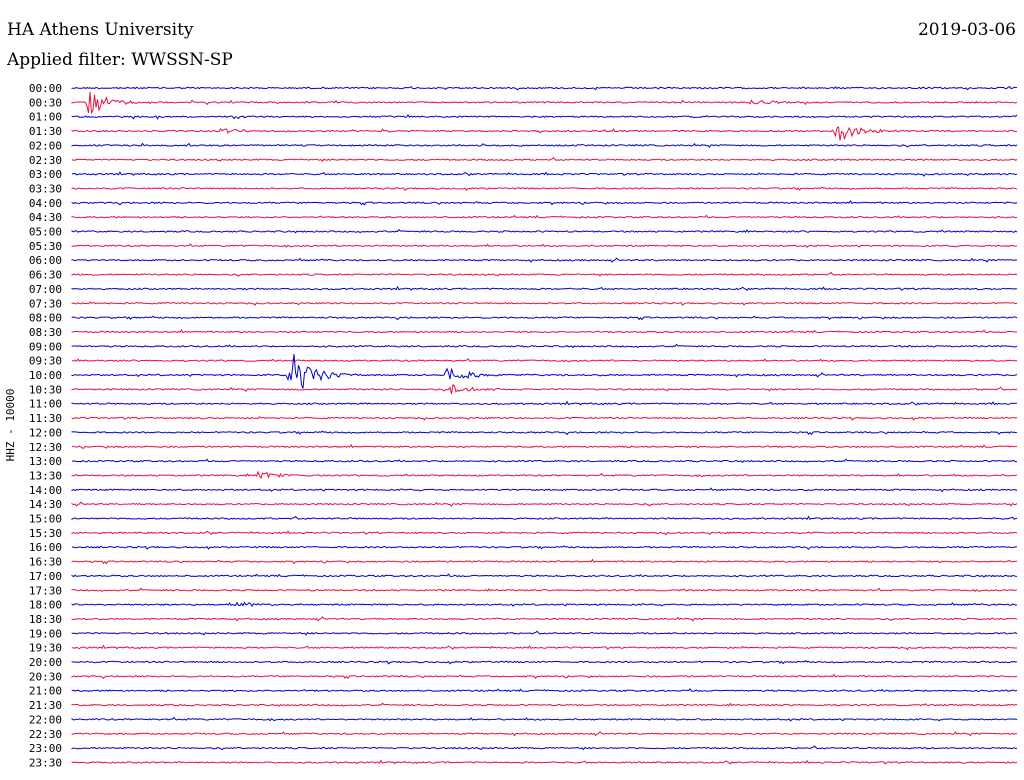 The image size is (1024, 780). What do you see at coordinates (45, 117) in the screenshot?
I see `row-time-label: 01:00` at bounding box center [45, 117].